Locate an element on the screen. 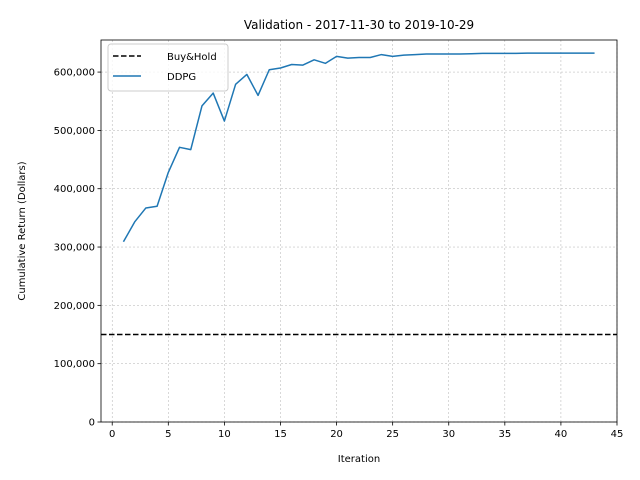 This screenshot has width=640, height=480. x-tick-label: 30 is located at coordinates (448, 434).